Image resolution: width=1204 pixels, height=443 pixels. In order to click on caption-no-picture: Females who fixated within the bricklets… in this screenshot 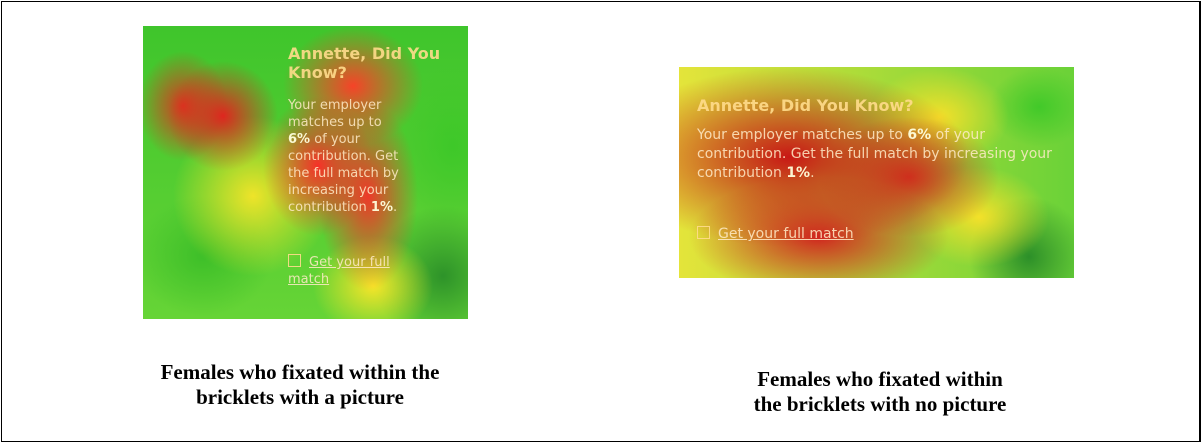, I will do `click(880, 392)`.